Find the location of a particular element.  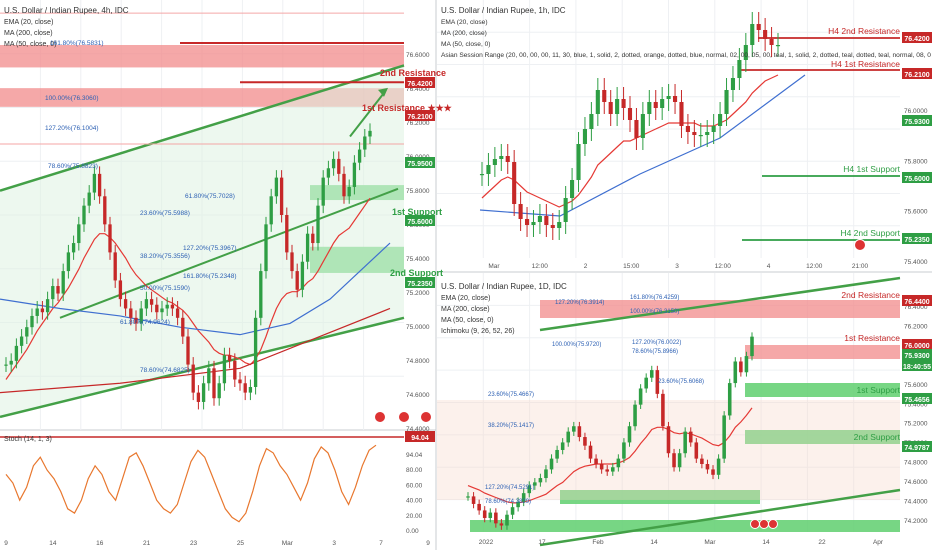

badge-rb-time-bg is located at coordinates (917, 365).